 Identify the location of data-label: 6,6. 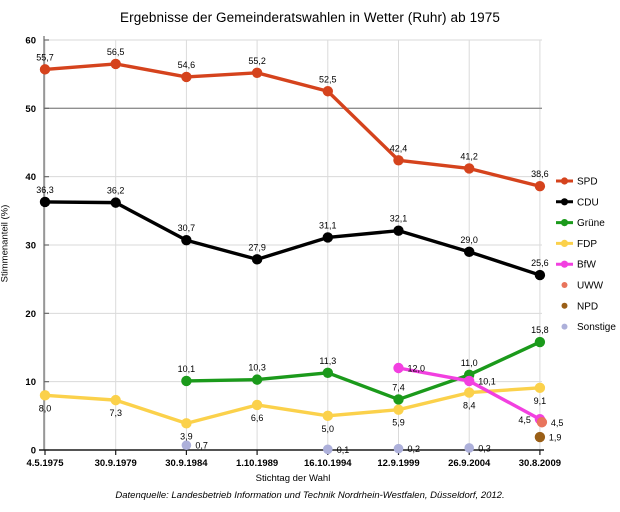
(257, 418).